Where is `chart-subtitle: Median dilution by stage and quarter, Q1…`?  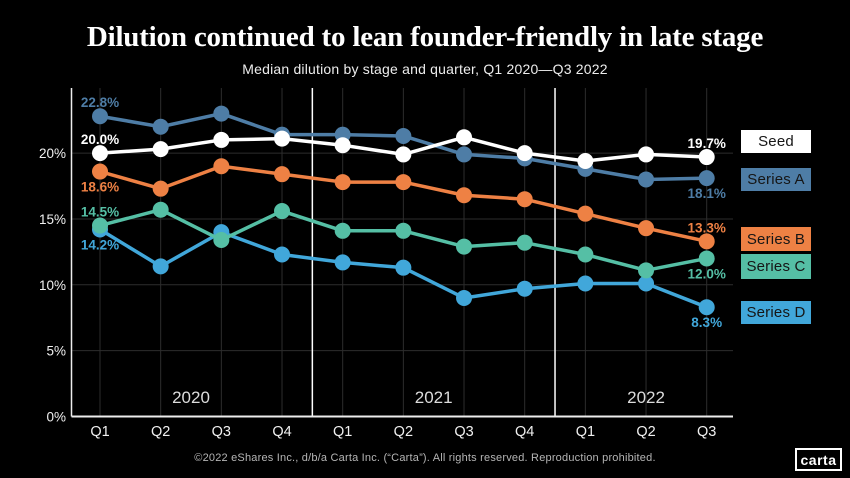 chart-subtitle: Median dilution by stage and quarter, Q1… is located at coordinates (425, 69).